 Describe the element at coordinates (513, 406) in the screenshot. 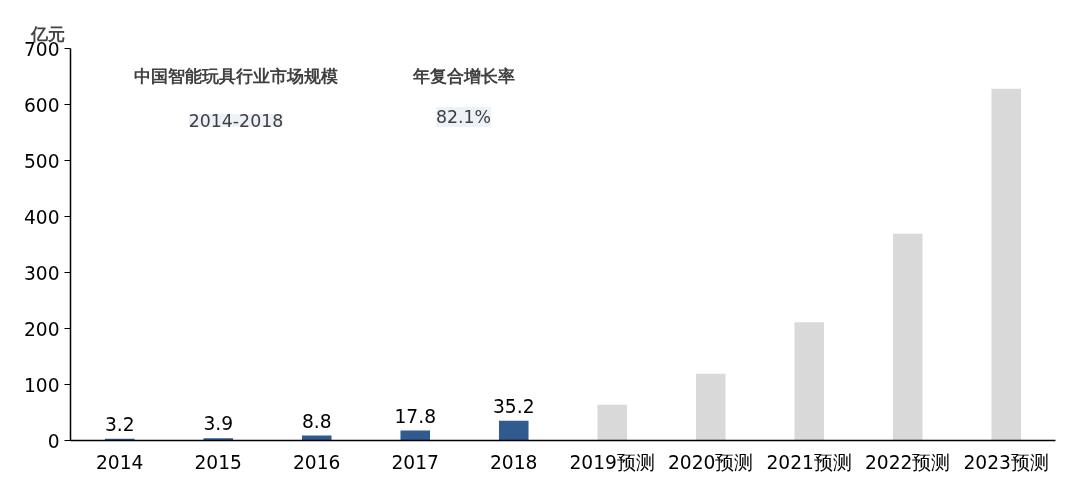

I see `data-label: 35.2` at that location.